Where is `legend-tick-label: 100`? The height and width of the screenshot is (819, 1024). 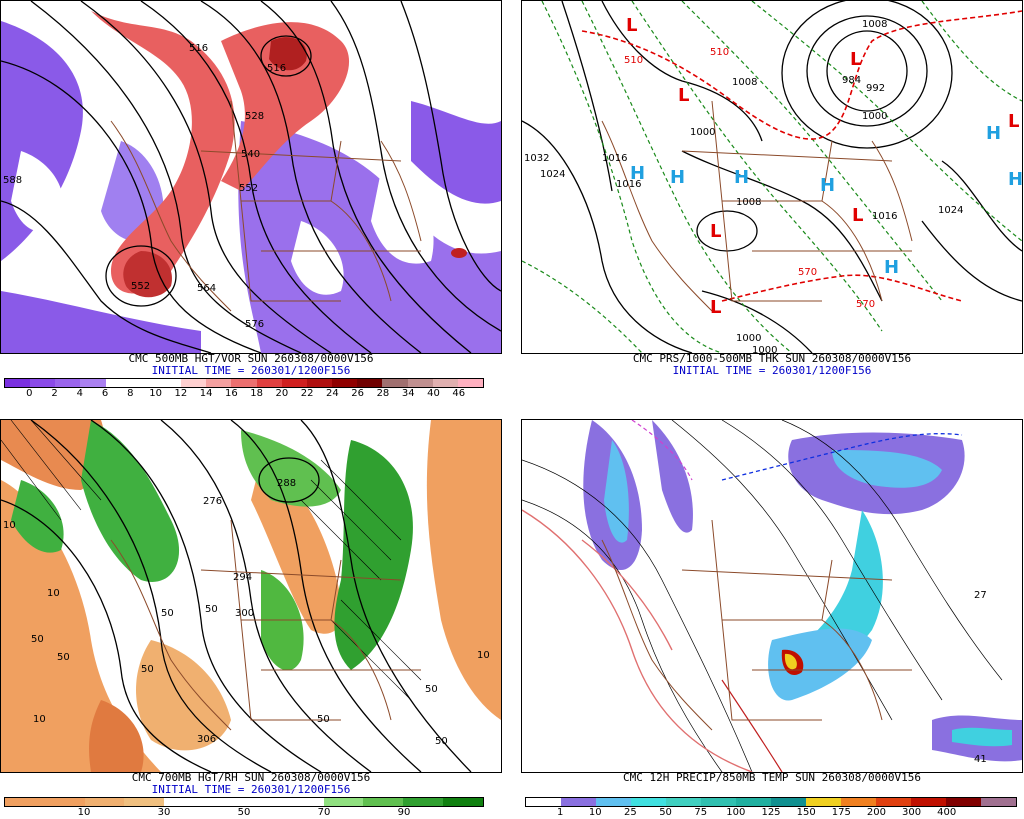
legend-tick-label: 100 is located at coordinates (736, 812).